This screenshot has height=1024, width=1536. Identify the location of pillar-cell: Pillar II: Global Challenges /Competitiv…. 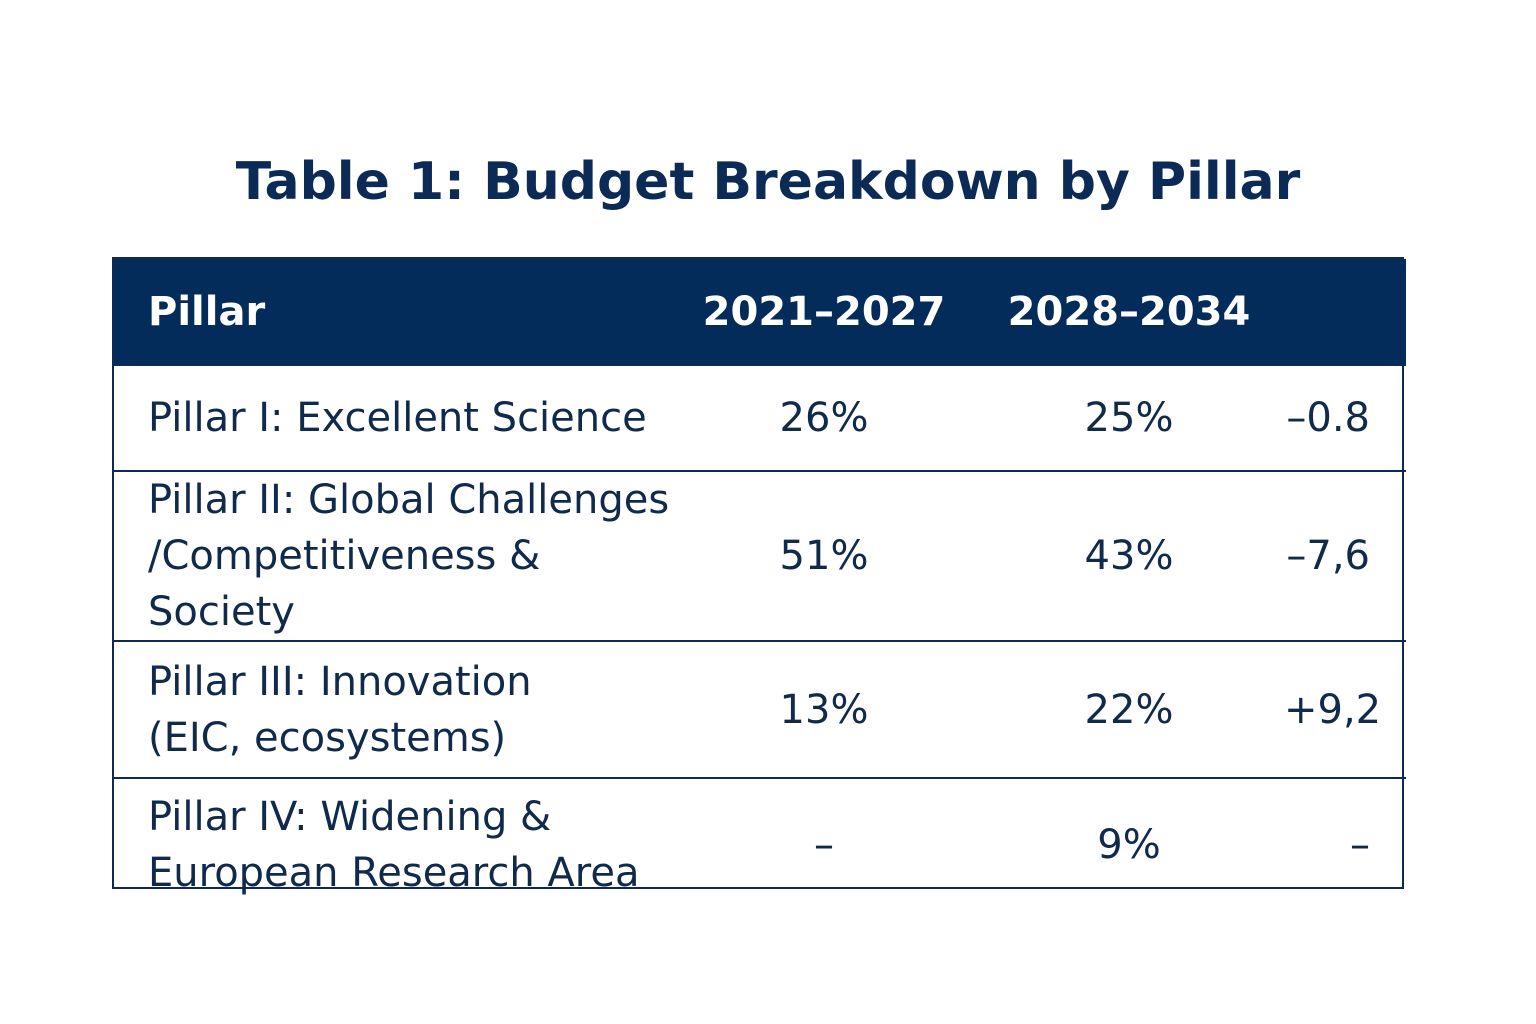
(394, 555).